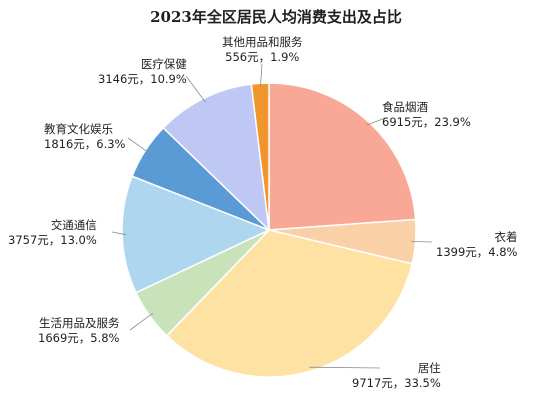 This screenshot has height=414, width=552. What do you see at coordinates (142, 71) in the screenshot?
I see `label-healthcare: 医疗保健 3146元，10.9%` at bounding box center [142, 71].